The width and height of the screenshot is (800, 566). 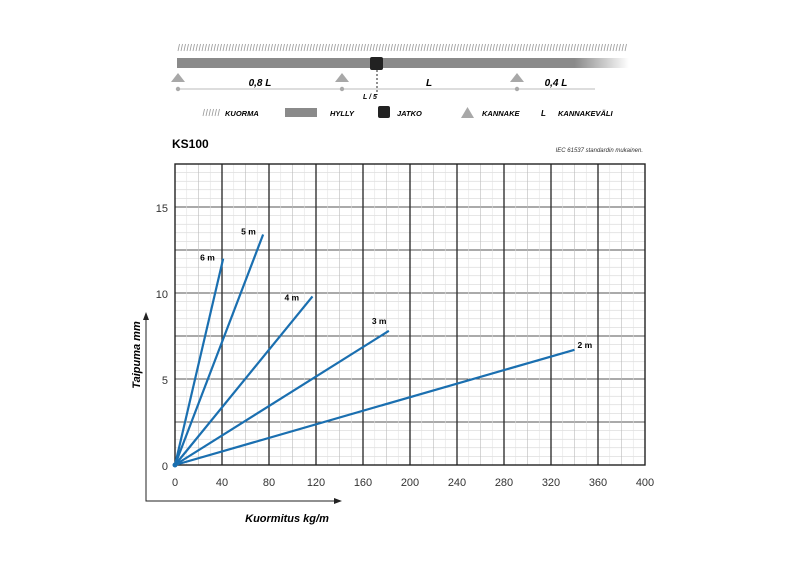 I want to click on span-symbol: L, so click(x=543, y=113).